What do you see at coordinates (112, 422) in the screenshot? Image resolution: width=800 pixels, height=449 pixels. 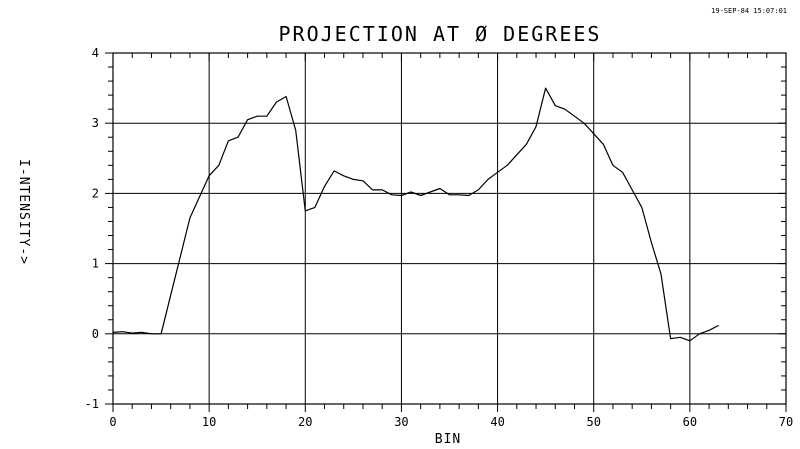 I see `x-tick-label: 0` at bounding box center [112, 422].